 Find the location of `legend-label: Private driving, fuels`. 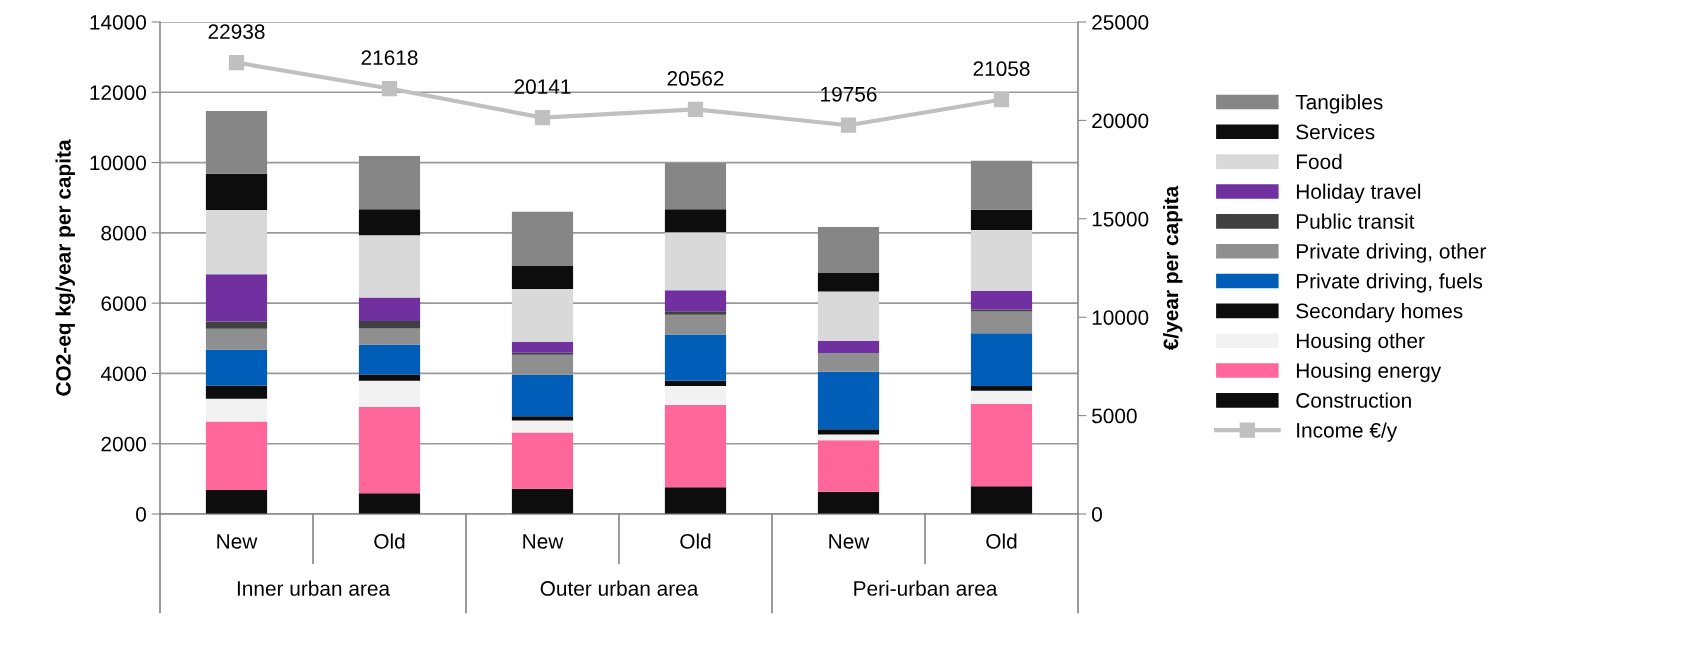

legend-label: Private driving, fuels is located at coordinates (1389, 283).